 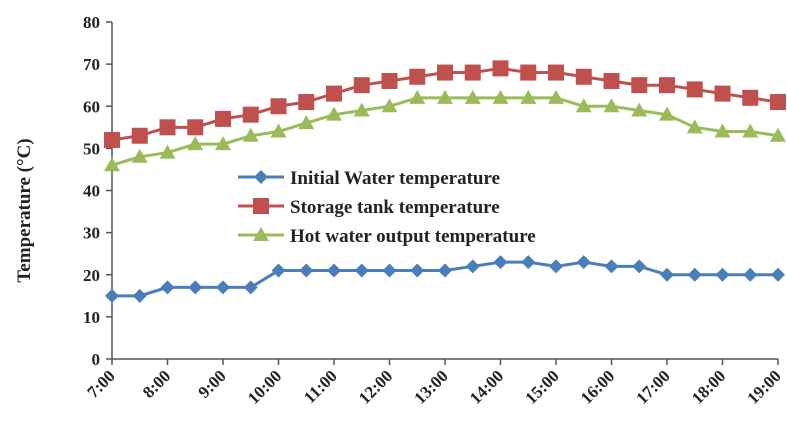 I want to click on x-tick-label: 9:00, so click(x=211, y=383).